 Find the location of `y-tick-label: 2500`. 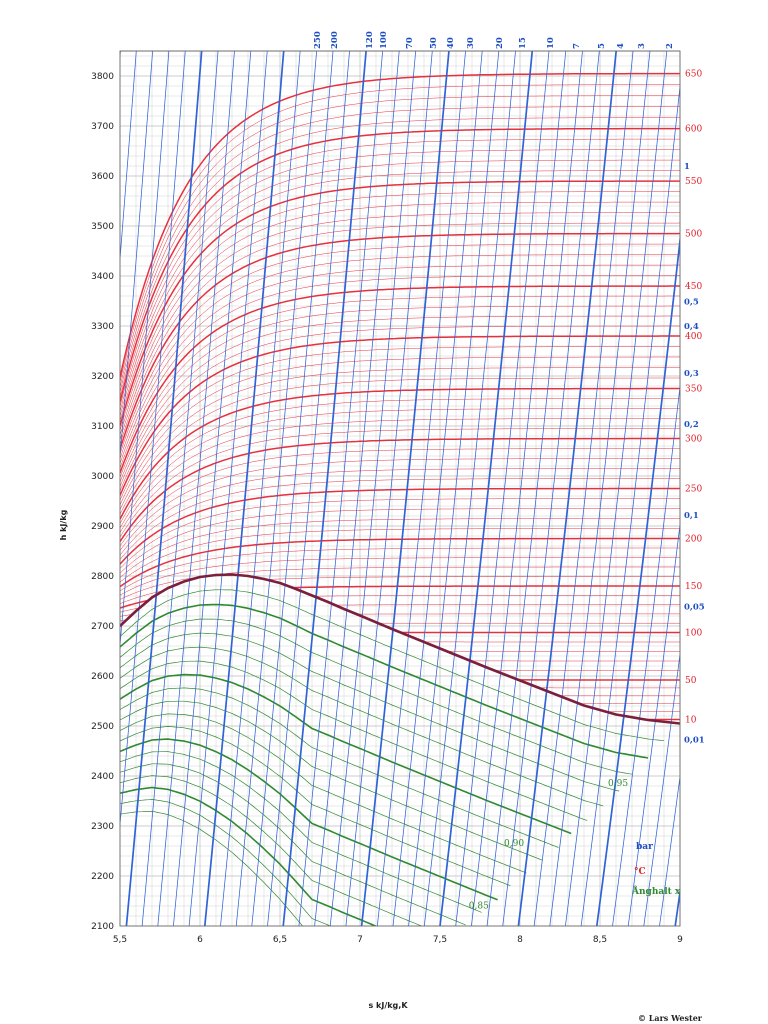

y-tick-label: 2500 is located at coordinates (102, 727).